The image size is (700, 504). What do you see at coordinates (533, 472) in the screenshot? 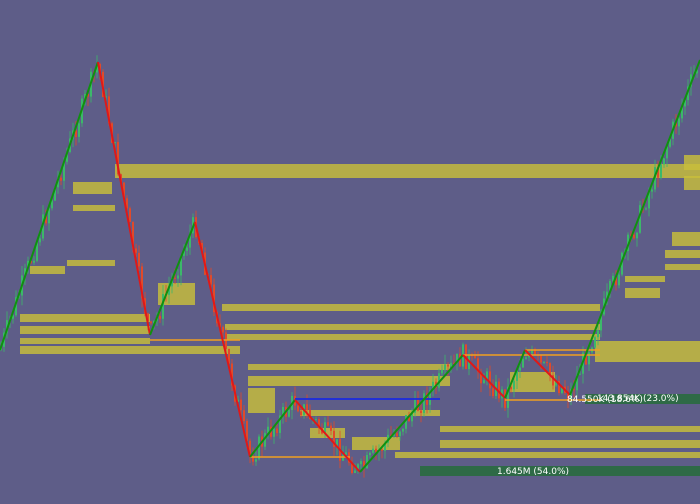
I see `volume-annotation: 1.645M (54.0%)` at bounding box center [533, 472].